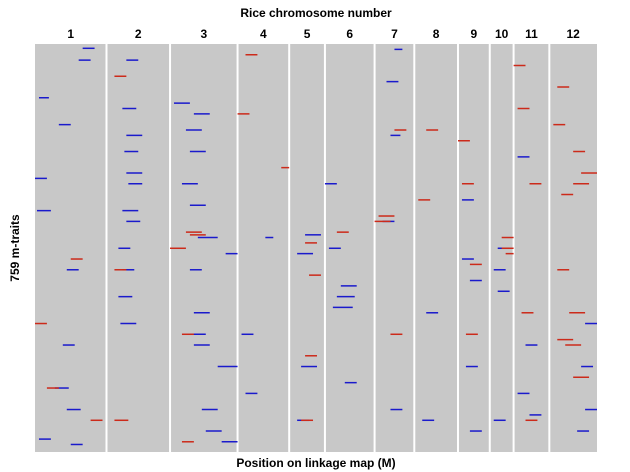 The width and height of the screenshot is (630, 472). What do you see at coordinates (70, 34) in the screenshot?
I see `chromosome-label: 1` at bounding box center [70, 34].